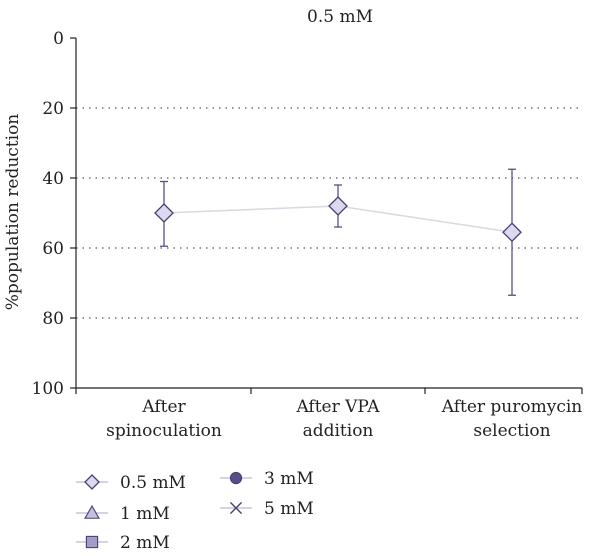  What do you see at coordinates (338, 232) in the screenshot?
I see `series` at bounding box center [338, 232].